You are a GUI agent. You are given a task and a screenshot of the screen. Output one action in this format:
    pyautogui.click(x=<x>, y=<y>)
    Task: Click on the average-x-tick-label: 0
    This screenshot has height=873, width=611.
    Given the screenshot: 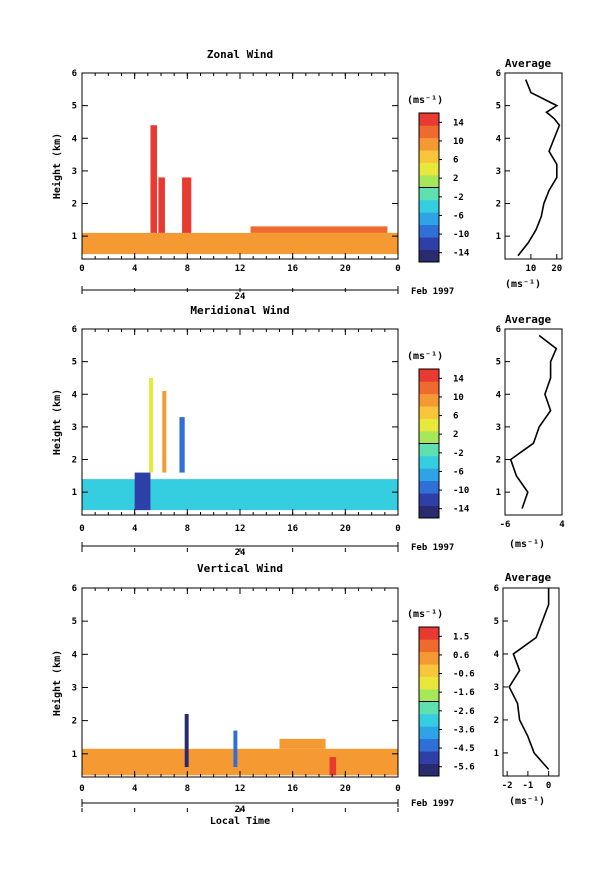 What is the action you would take?
    pyautogui.click(x=548, y=786)
    